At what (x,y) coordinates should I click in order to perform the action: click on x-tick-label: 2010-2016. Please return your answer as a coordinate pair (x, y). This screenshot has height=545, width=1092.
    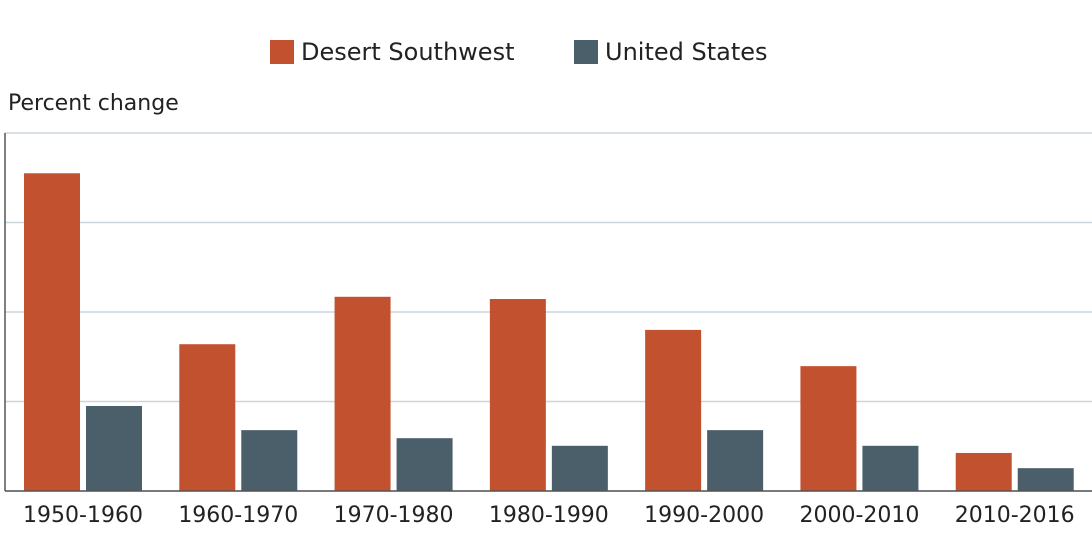
    Looking at the image, I should click on (1015, 515).